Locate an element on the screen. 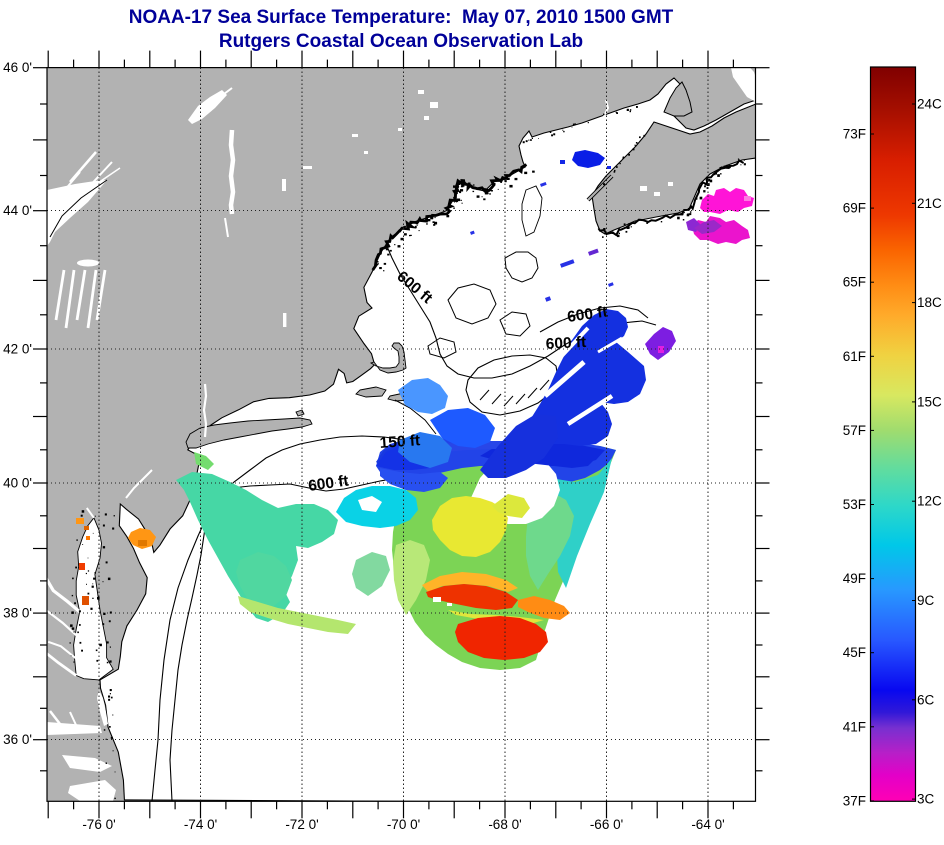 The image size is (944, 845). svg-text: 37F is located at coordinates (854, 800).